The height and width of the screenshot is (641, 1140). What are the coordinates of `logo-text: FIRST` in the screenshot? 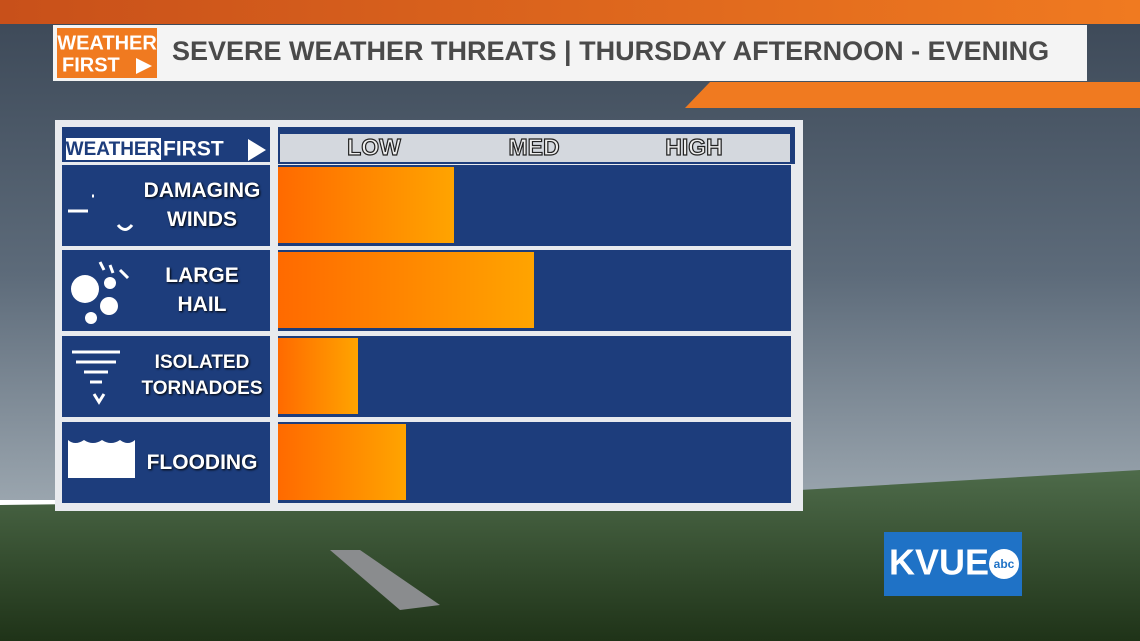 It's located at (91, 65).